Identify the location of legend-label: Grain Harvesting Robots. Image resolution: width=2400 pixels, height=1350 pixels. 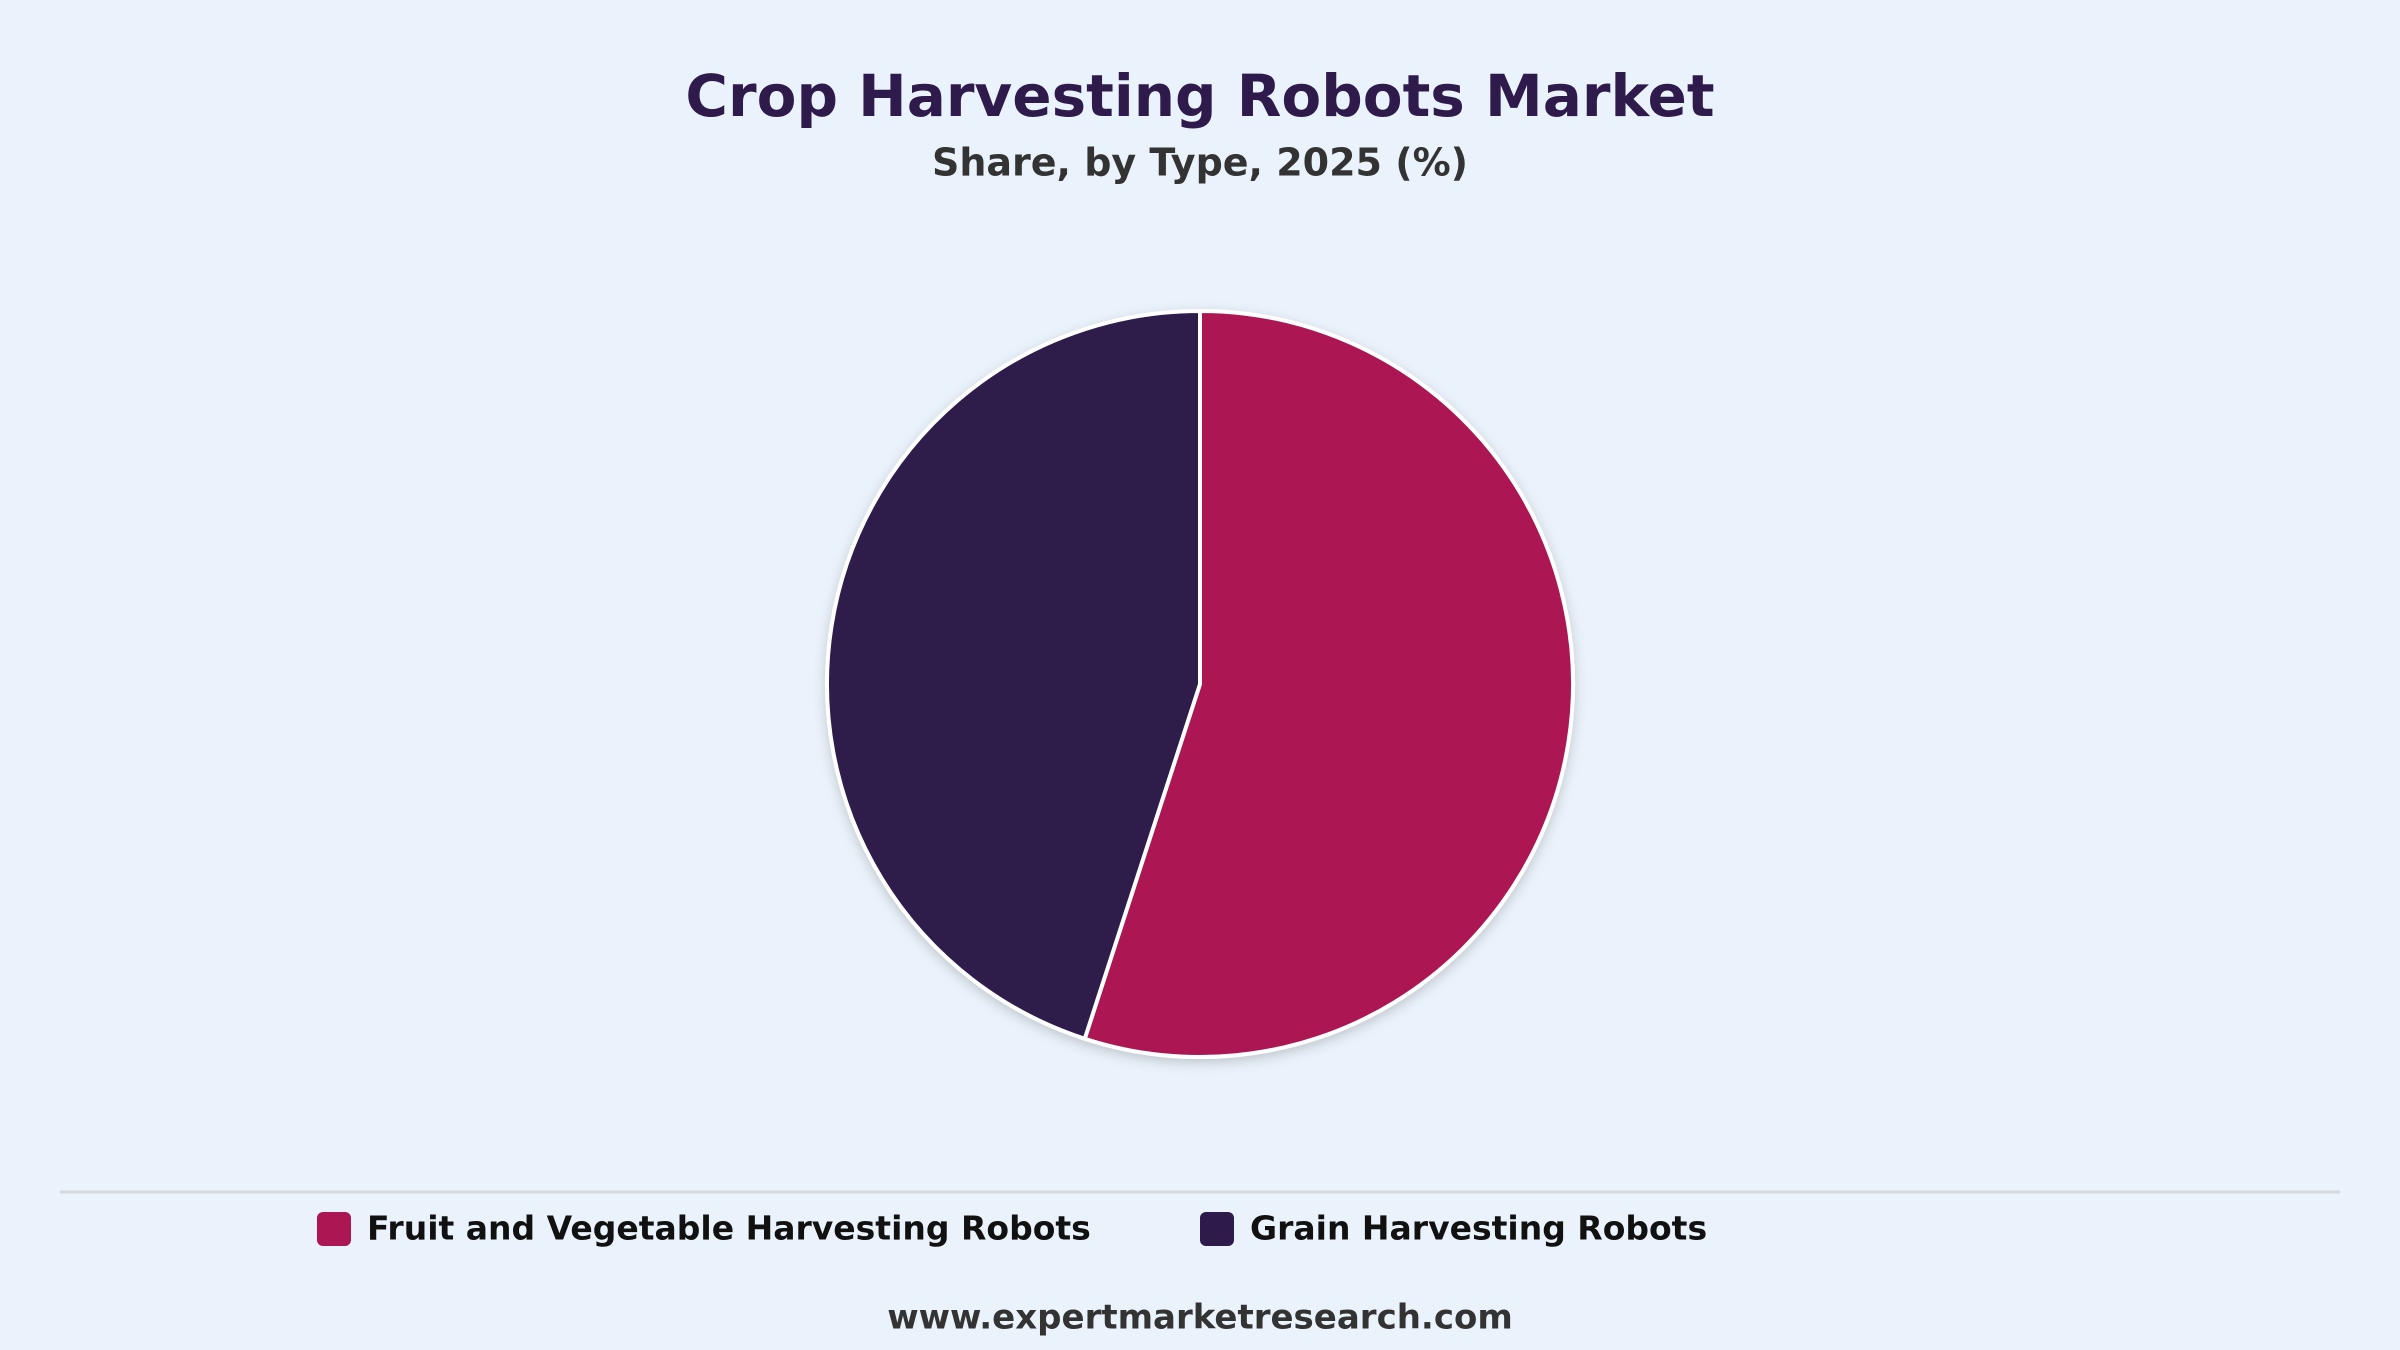
(1478, 1228).